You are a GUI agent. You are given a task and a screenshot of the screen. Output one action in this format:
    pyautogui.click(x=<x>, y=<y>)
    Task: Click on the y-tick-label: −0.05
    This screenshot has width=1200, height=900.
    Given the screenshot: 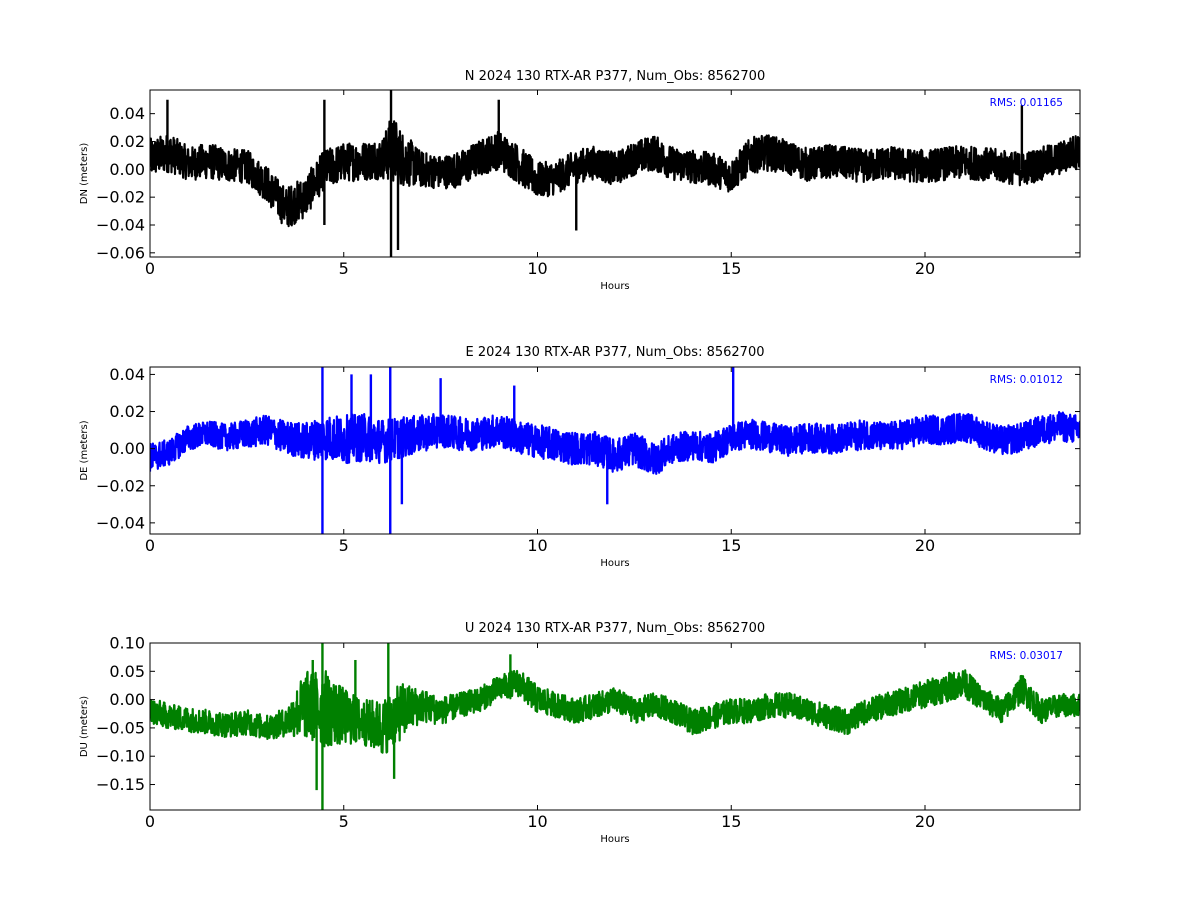 What is the action you would take?
    pyautogui.click(x=120, y=727)
    